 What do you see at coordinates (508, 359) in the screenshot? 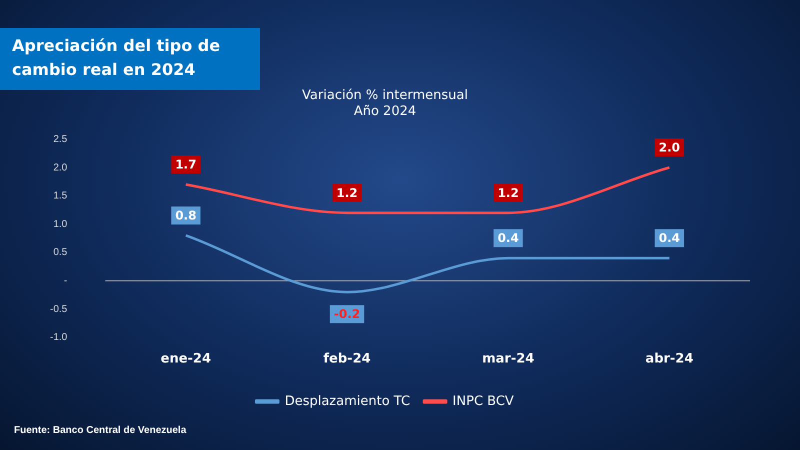
I see `x-tick-label: mar-24` at bounding box center [508, 359].